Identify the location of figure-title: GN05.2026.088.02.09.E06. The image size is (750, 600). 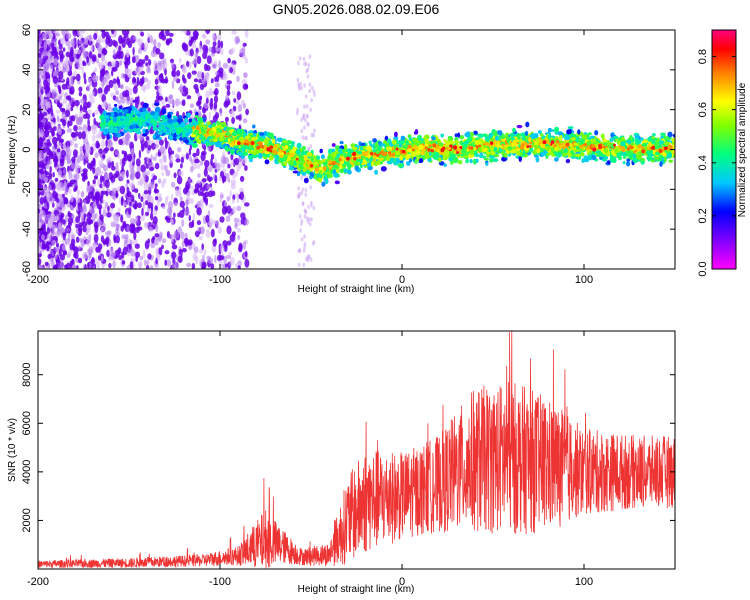
(356, 9).